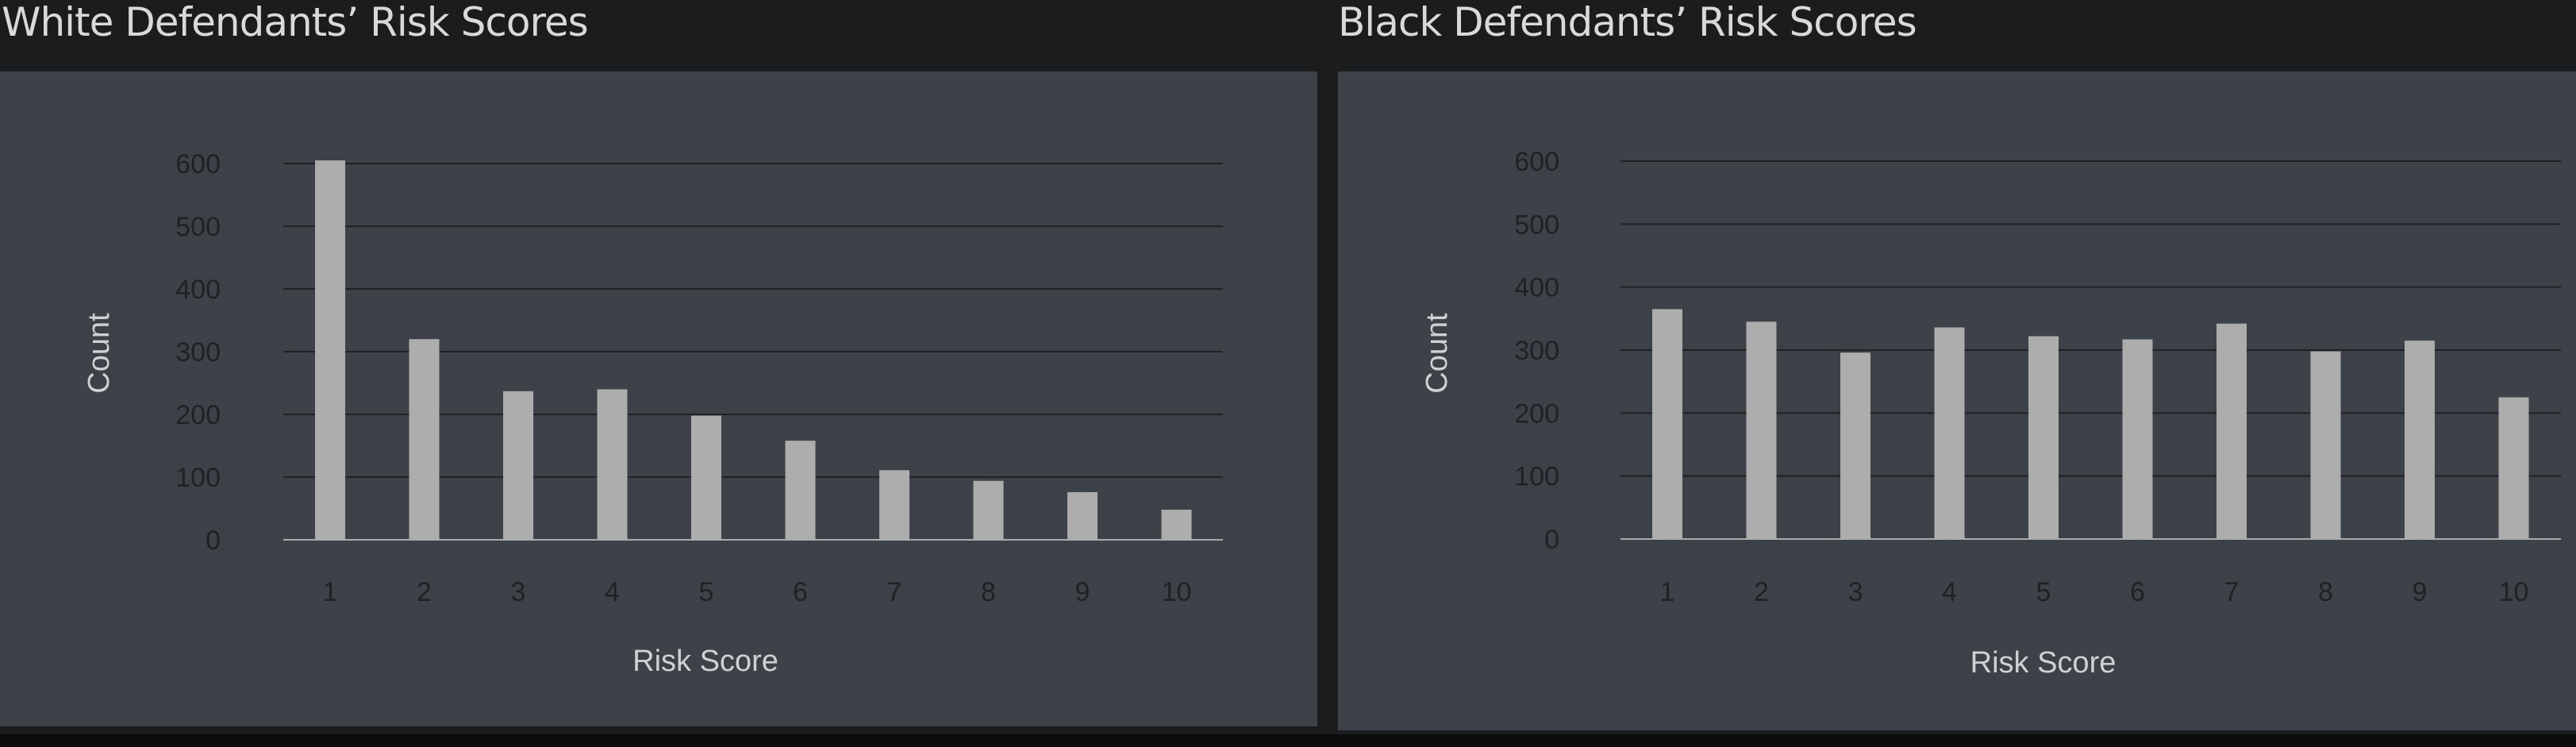 The image size is (2576, 747). What do you see at coordinates (1536, 414) in the screenshot?
I see `y-tick-label-black-200: 200` at bounding box center [1536, 414].